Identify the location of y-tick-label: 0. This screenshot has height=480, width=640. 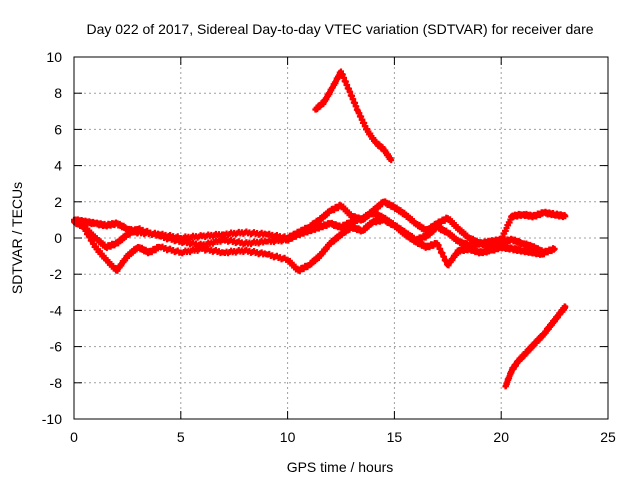
(58, 238).